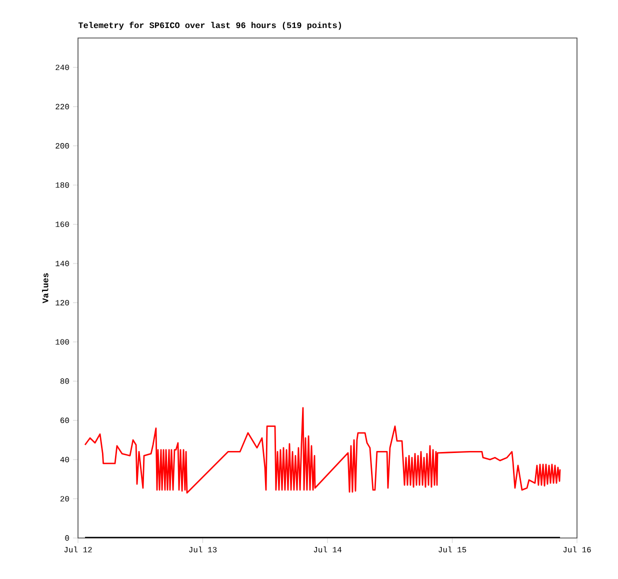 The height and width of the screenshot is (579, 618). I want to click on chart-title: Telemetry for SP6ICO over last 96 hours (519 points), so click(209, 26).